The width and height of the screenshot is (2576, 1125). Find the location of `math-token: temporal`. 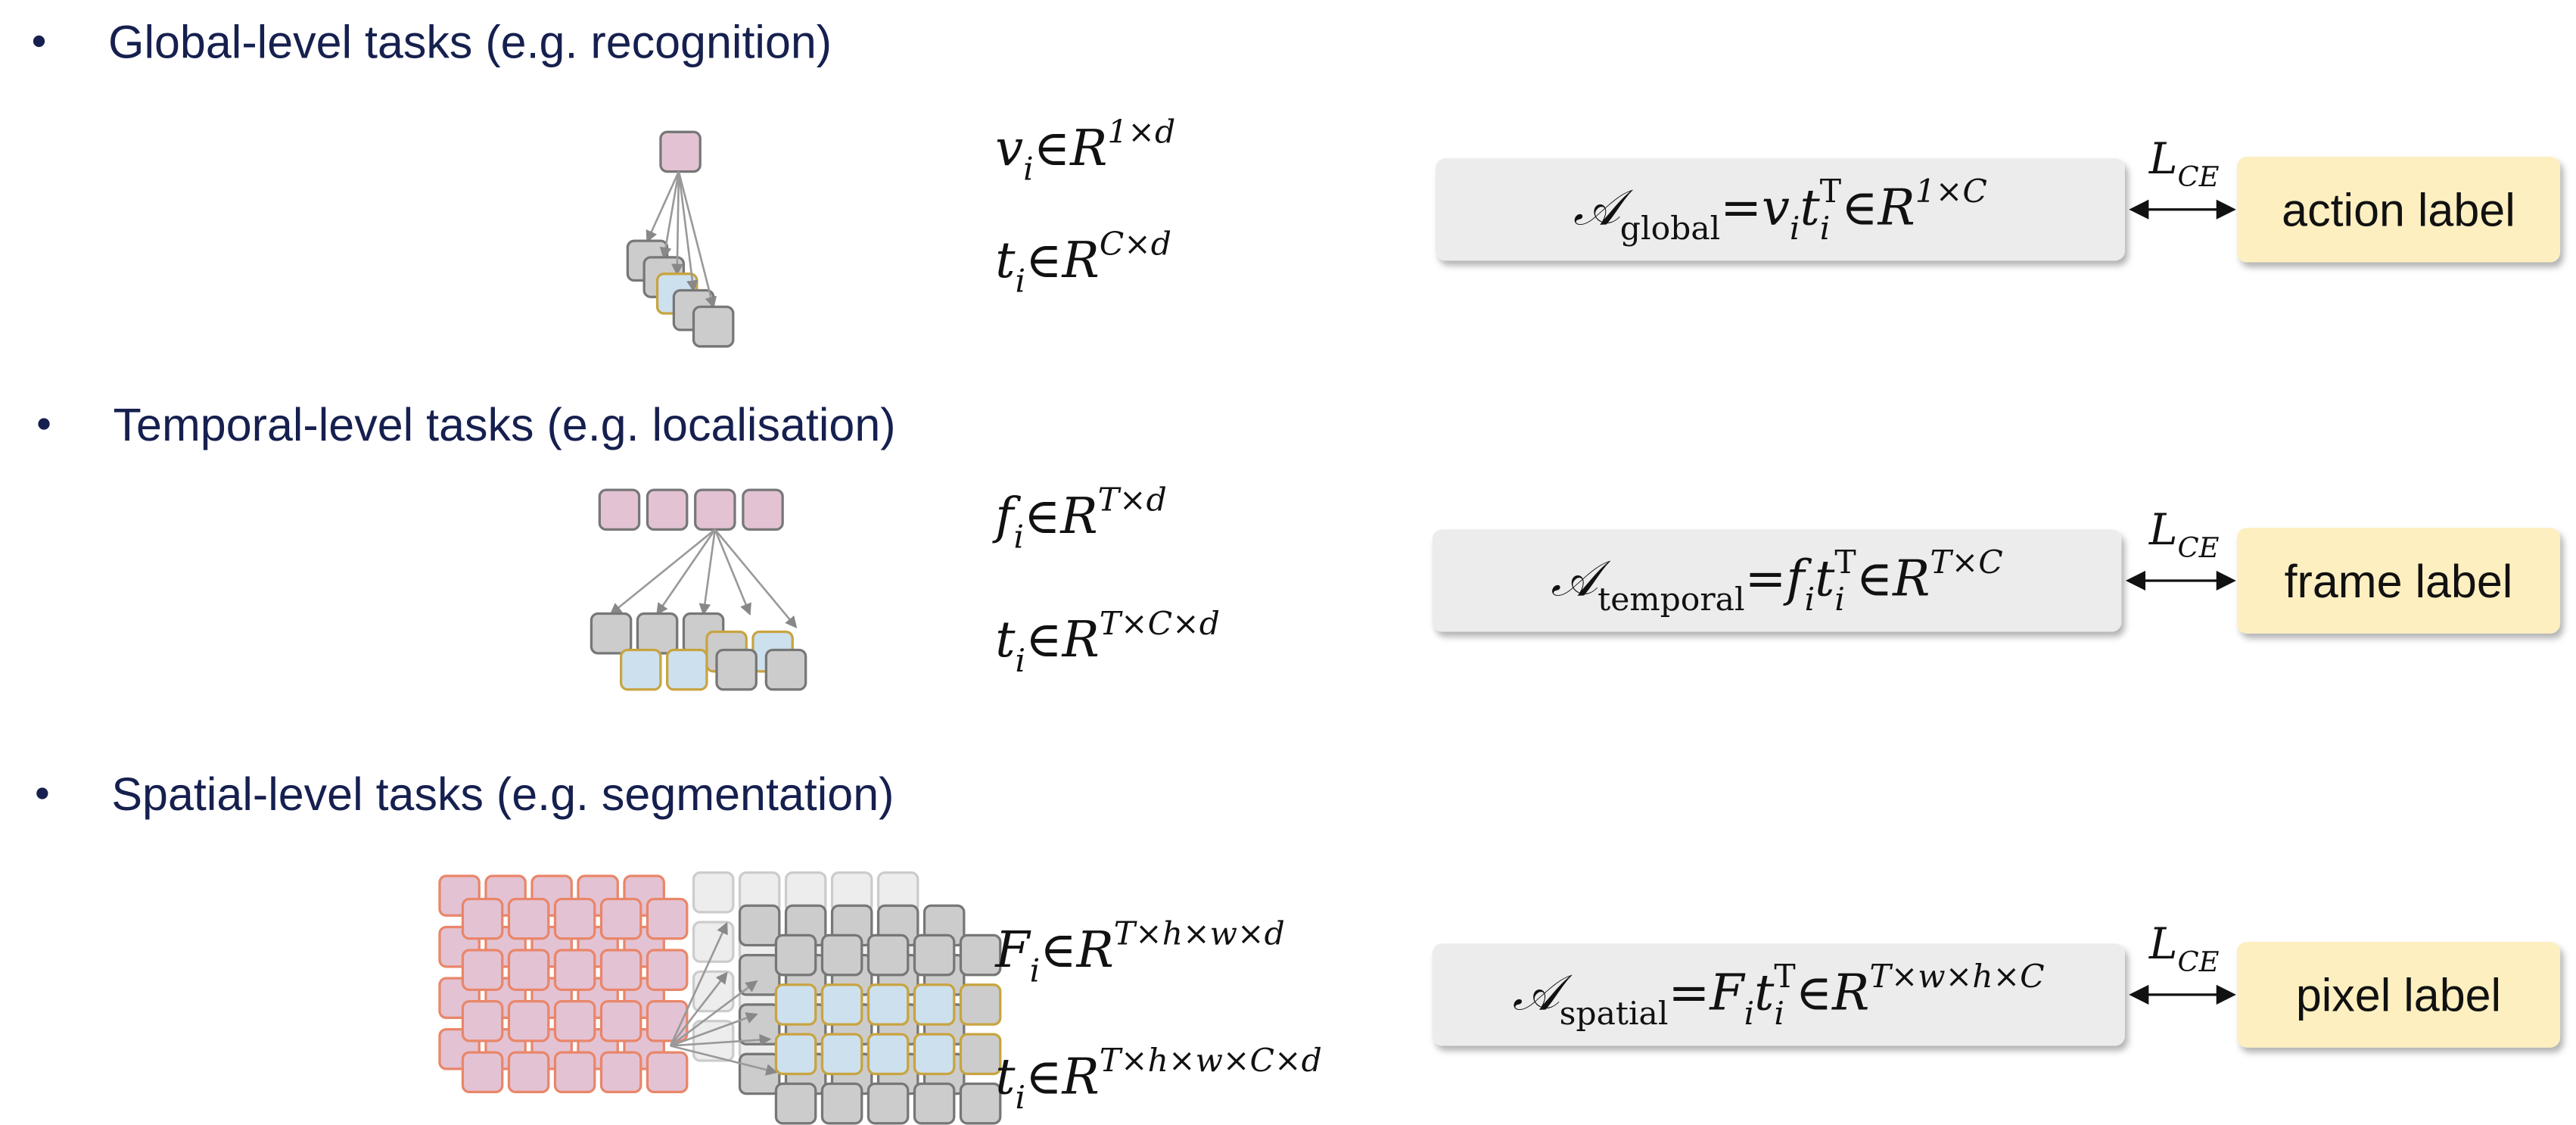

math-token: temporal is located at coordinates (1671, 600).